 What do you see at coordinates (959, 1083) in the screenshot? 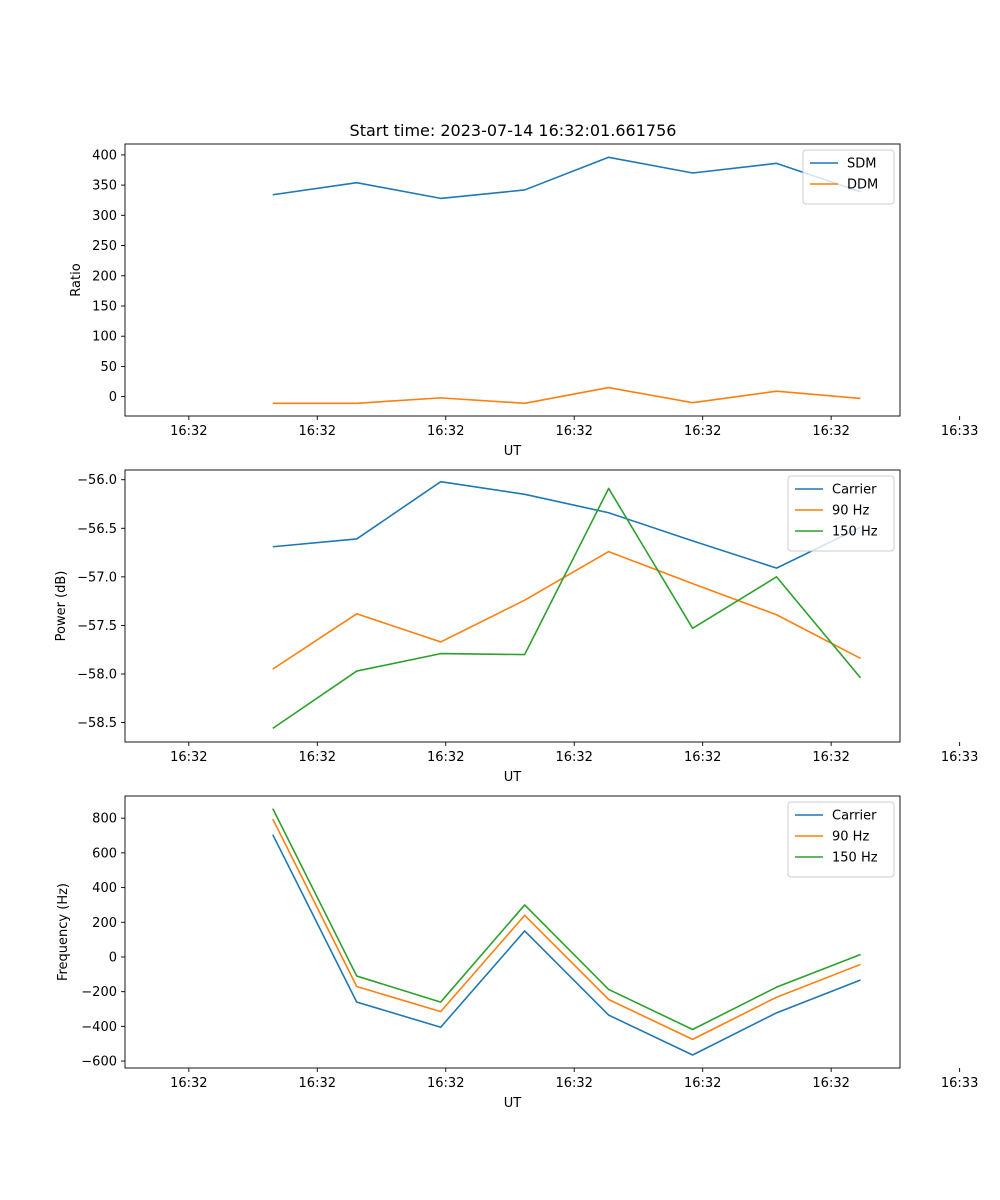
I see `frequency-xtick-label: 16:33` at bounding box center [959, 1083].